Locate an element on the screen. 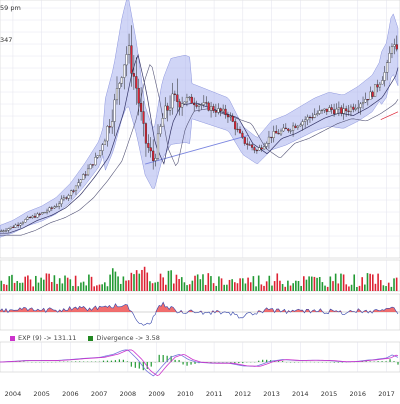 The image size is (400, 404). macd-panel-frame is located at coordinates (200, 357).